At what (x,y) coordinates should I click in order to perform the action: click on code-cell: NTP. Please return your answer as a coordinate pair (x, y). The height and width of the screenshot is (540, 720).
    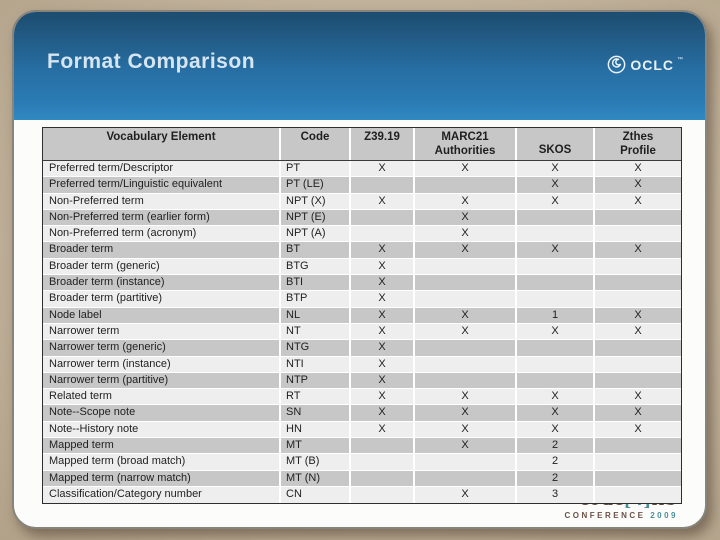
    Looking at the image, I should click on (316, 380).